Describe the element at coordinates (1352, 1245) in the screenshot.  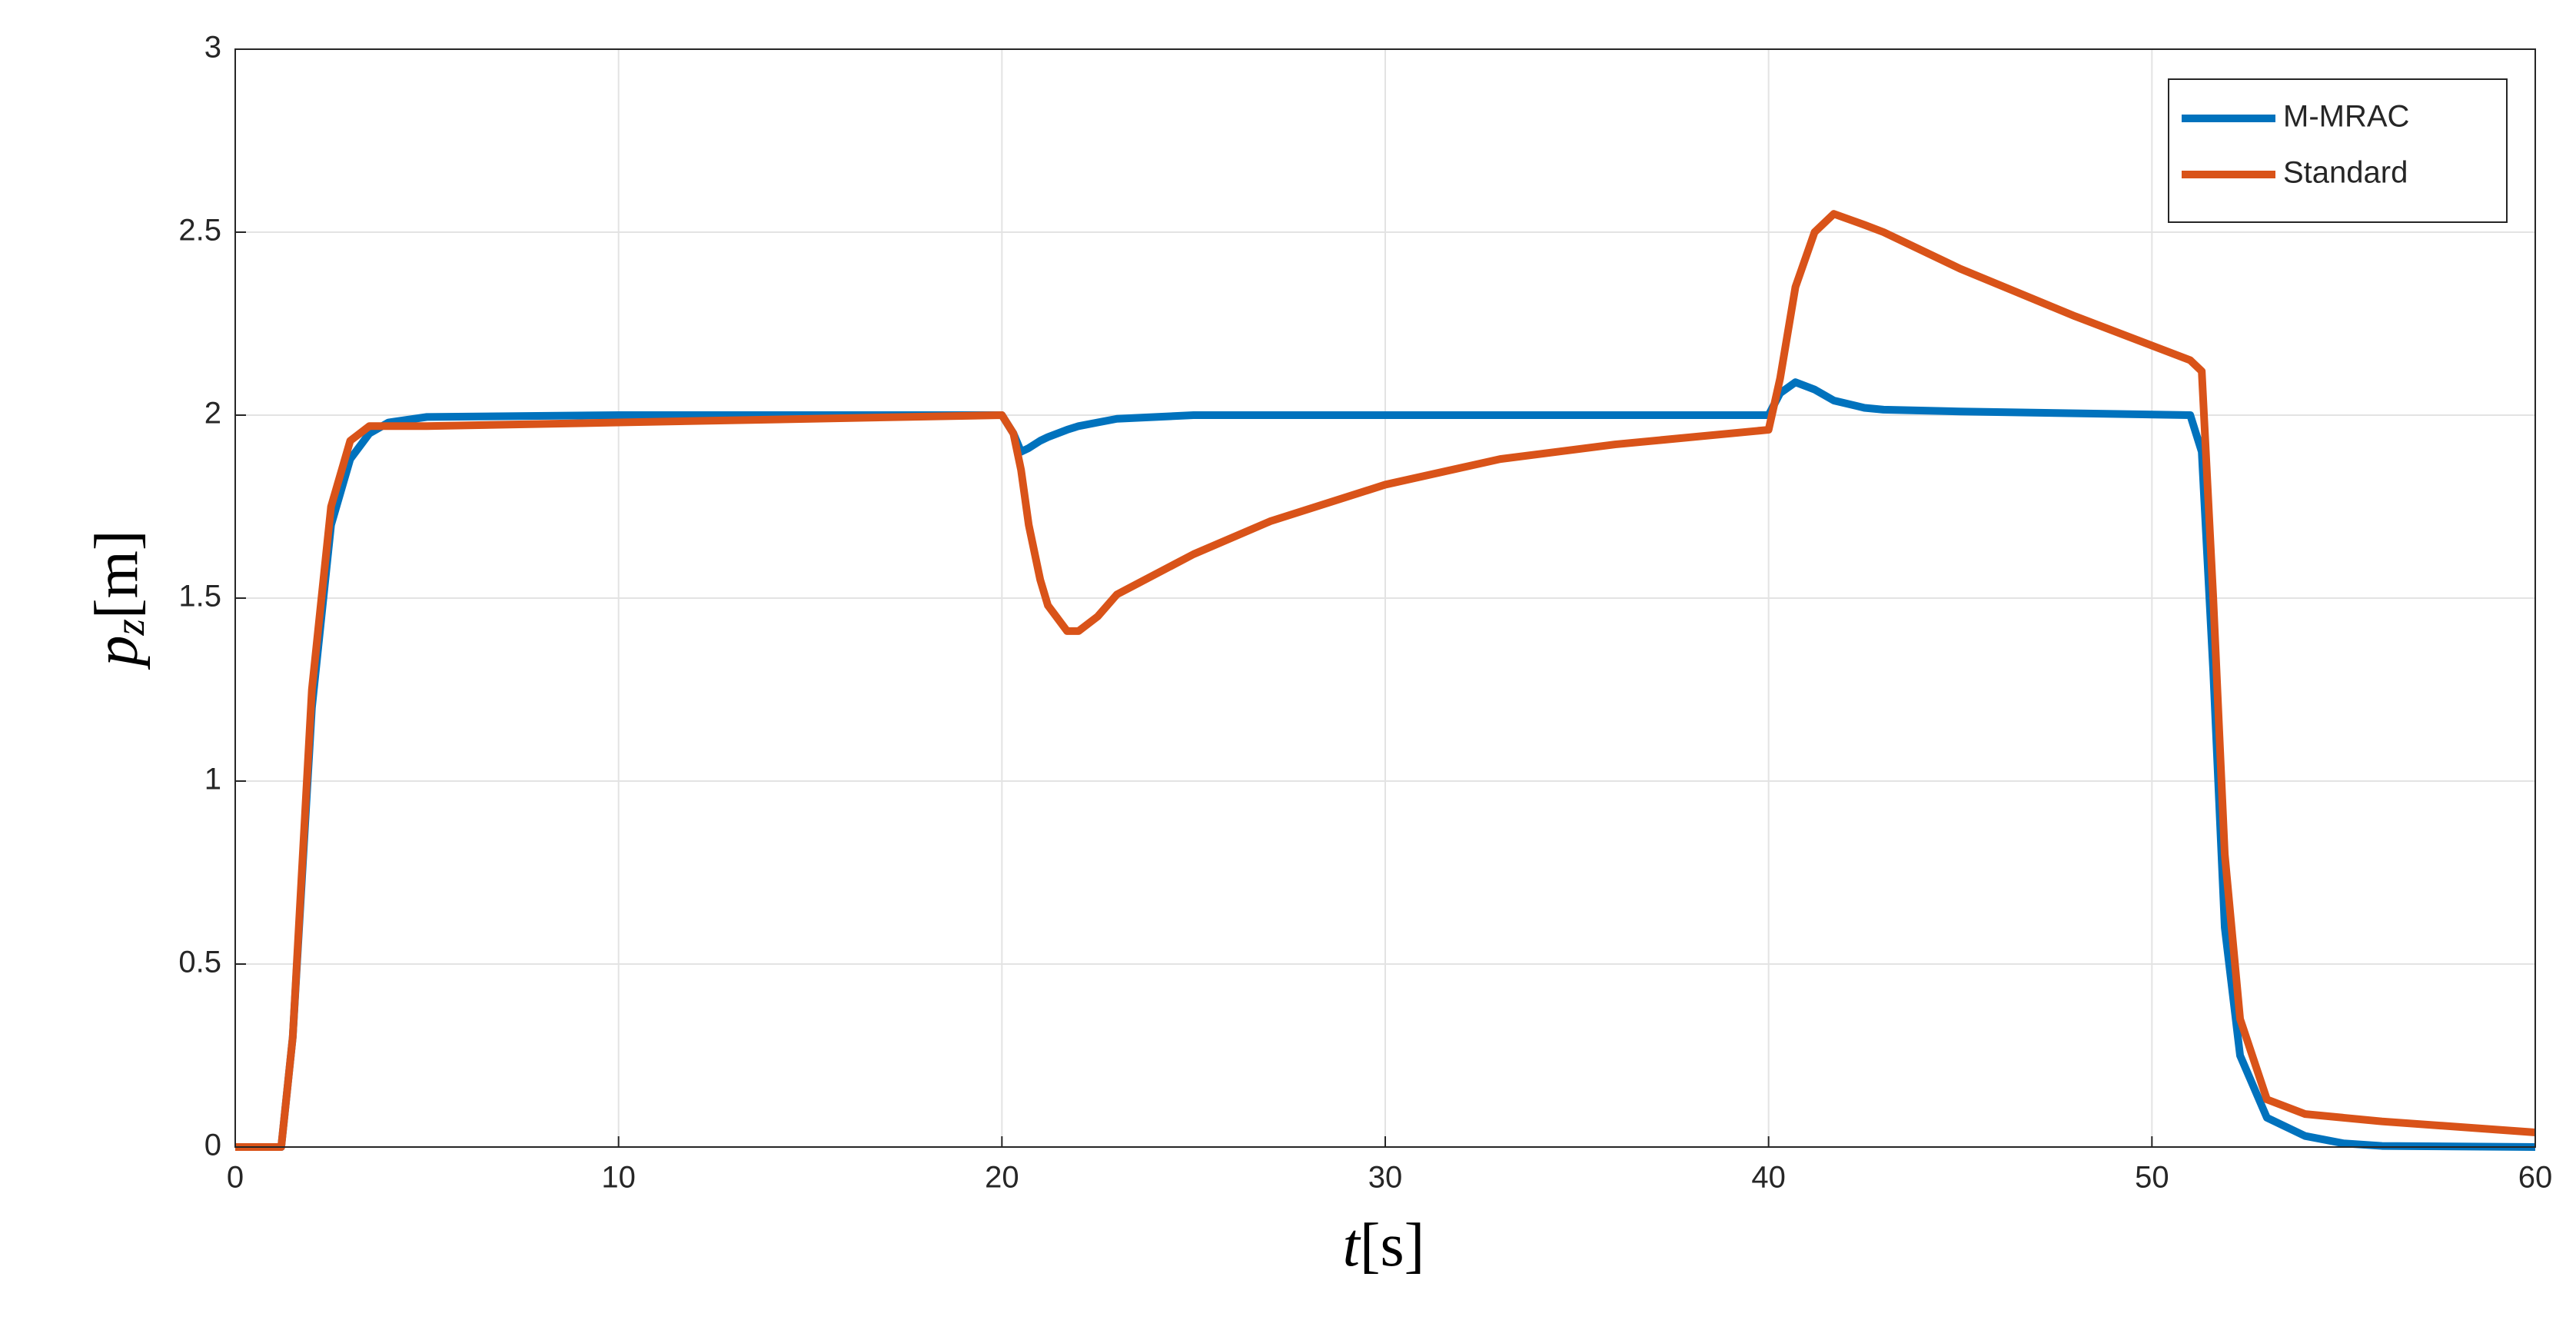
I see `x-label-base: t` at that location.